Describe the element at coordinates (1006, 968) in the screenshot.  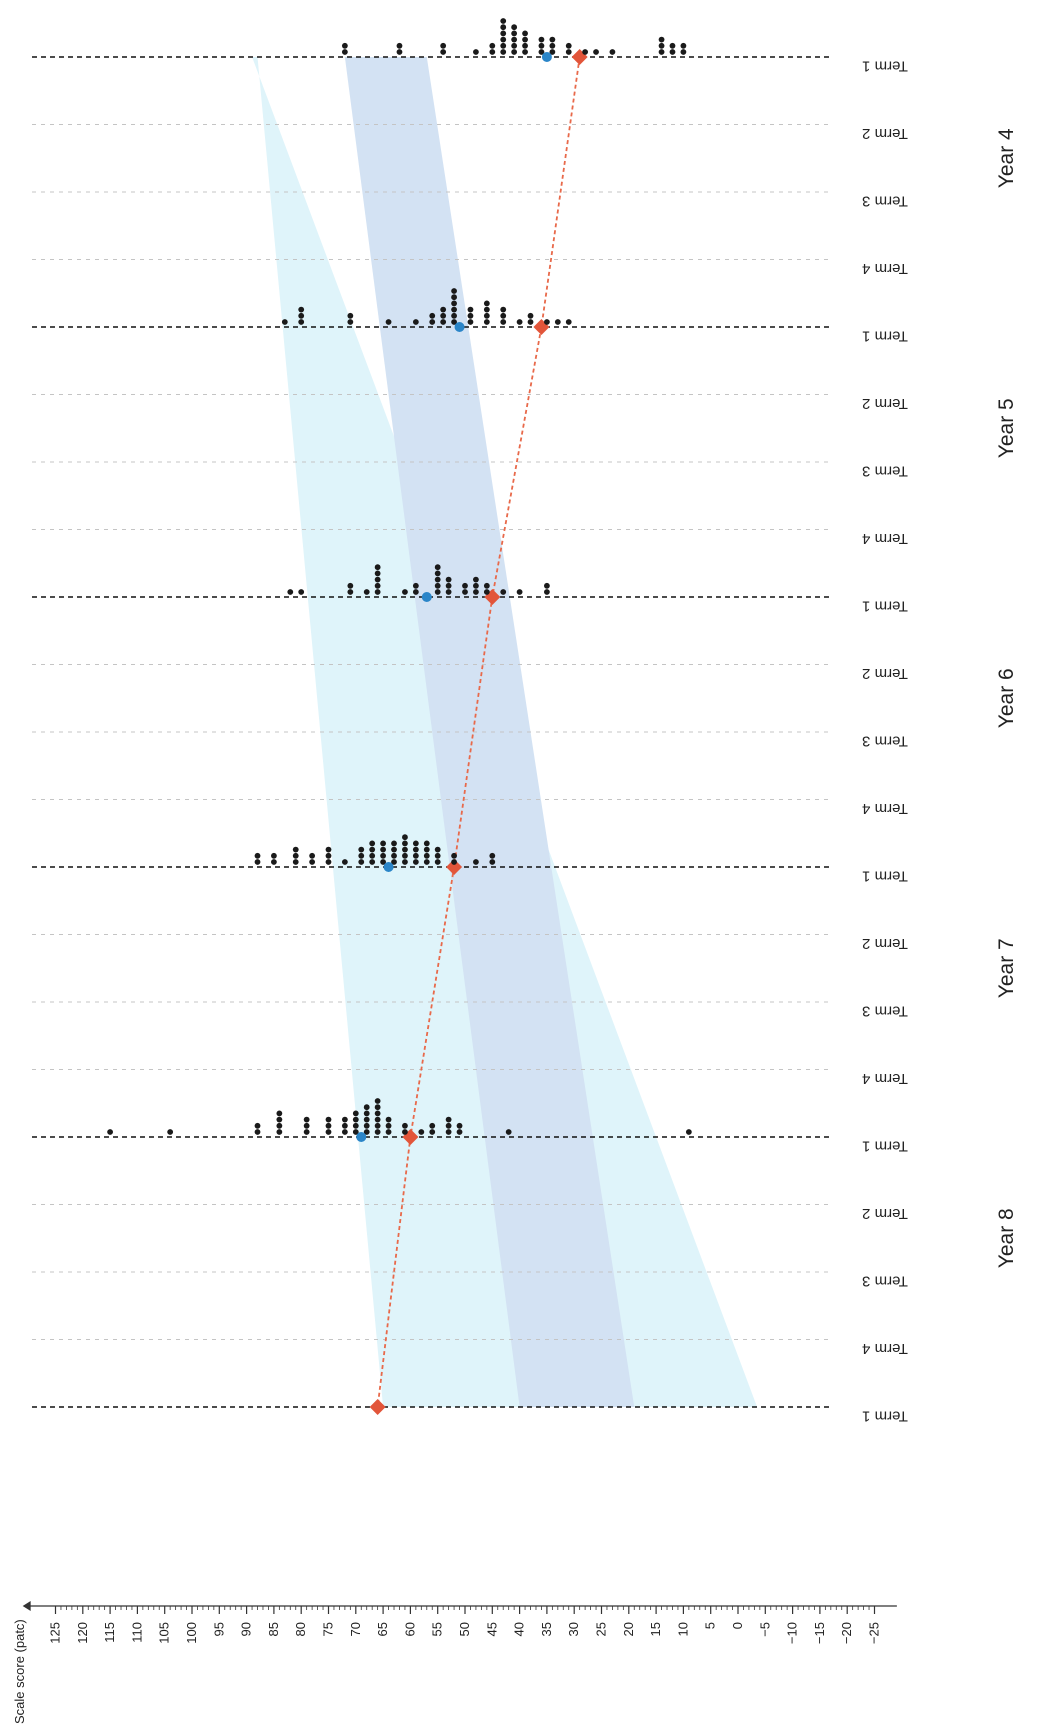
I see `year-label: Year 7` at that location.